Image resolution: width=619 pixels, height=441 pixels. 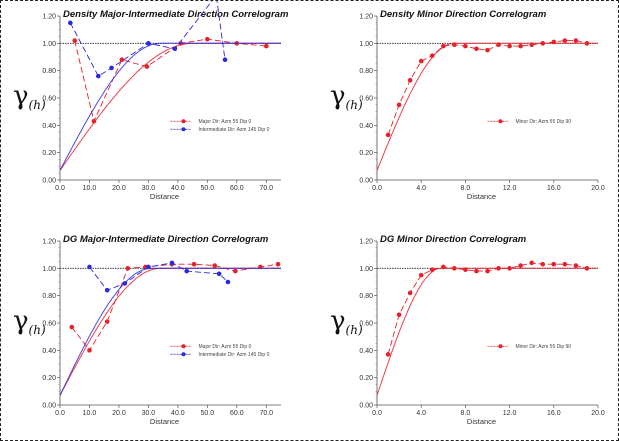 What do you see at coordinates (178, 413) in the screenshot?
I see `x-tick-label: 40.0` at bounding box center [178, 413].